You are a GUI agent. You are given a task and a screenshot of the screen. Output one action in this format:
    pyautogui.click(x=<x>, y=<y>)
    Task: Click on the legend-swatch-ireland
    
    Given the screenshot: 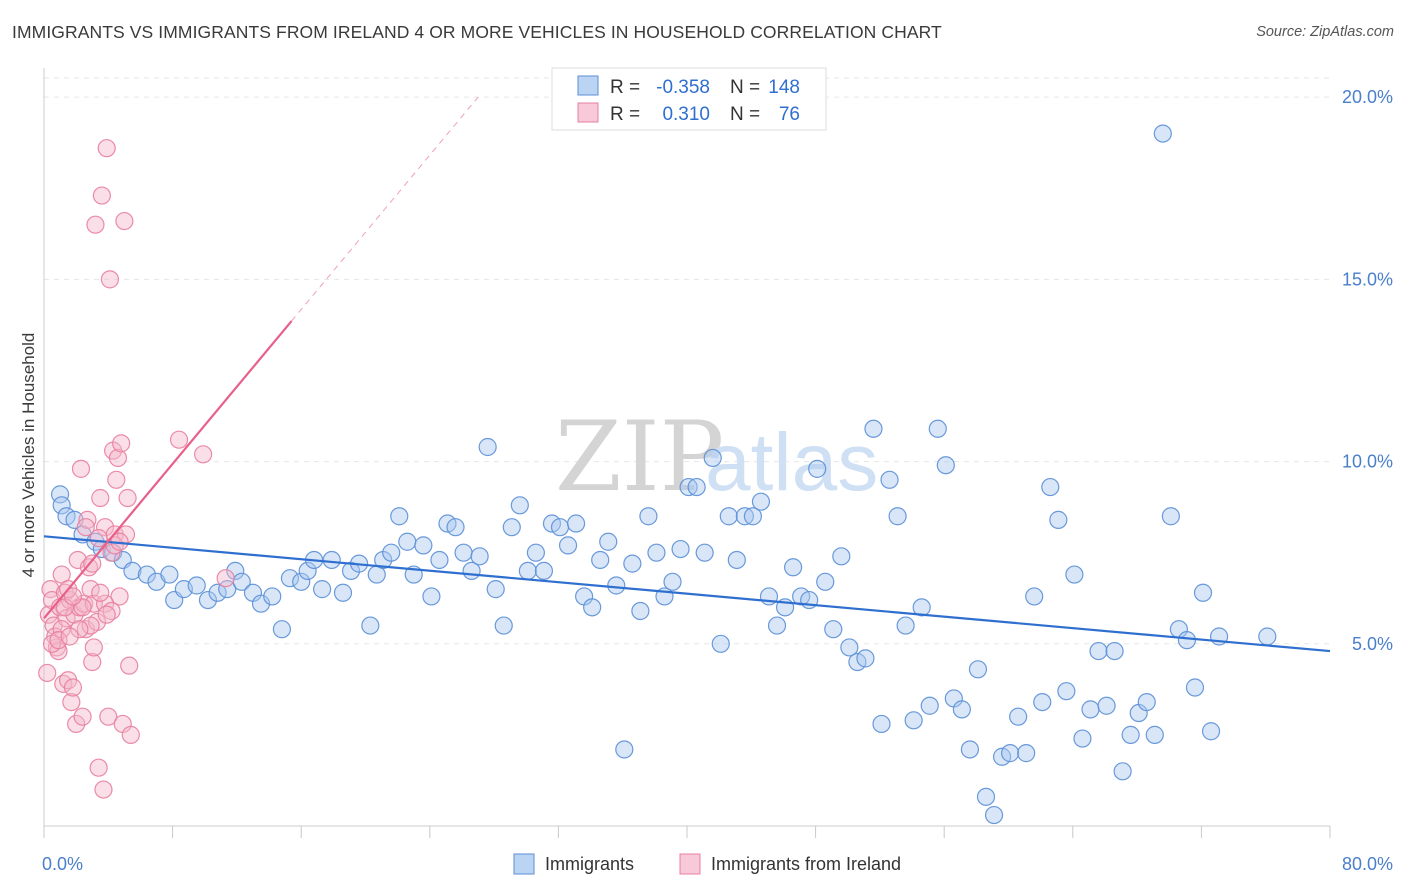 What is the action you would take?
    pyautogui.click(x=690, y=864)
    